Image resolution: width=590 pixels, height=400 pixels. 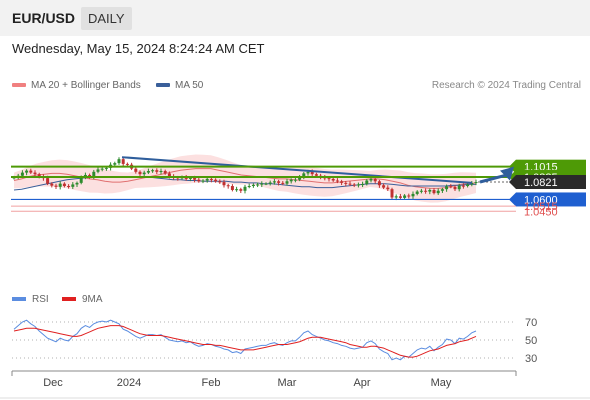 I want to click on ma20-line, so click(x=245, y=178).